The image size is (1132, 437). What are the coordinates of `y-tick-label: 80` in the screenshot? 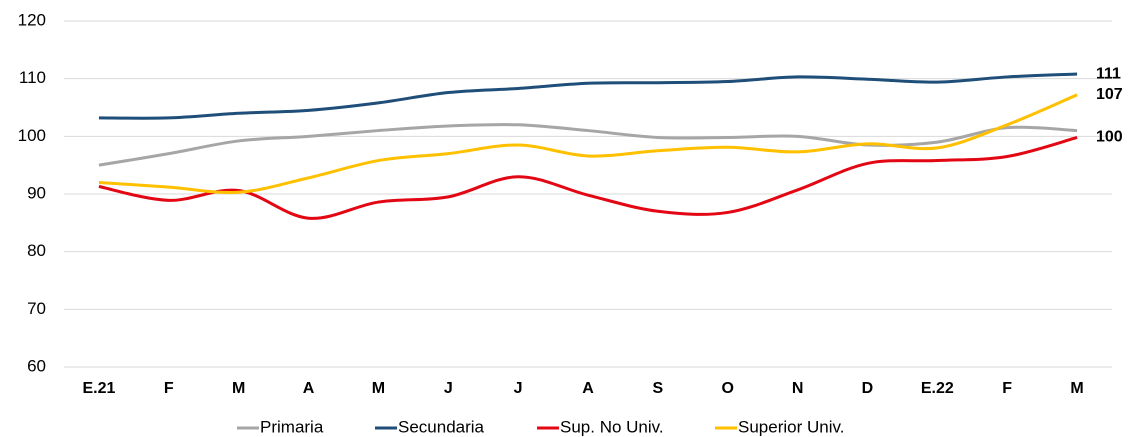 It's located at (36, 250).